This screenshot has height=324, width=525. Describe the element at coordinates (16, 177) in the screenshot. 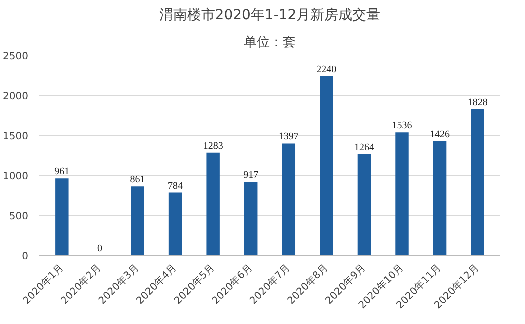

I see `y-tick-label: 1000` at that location.